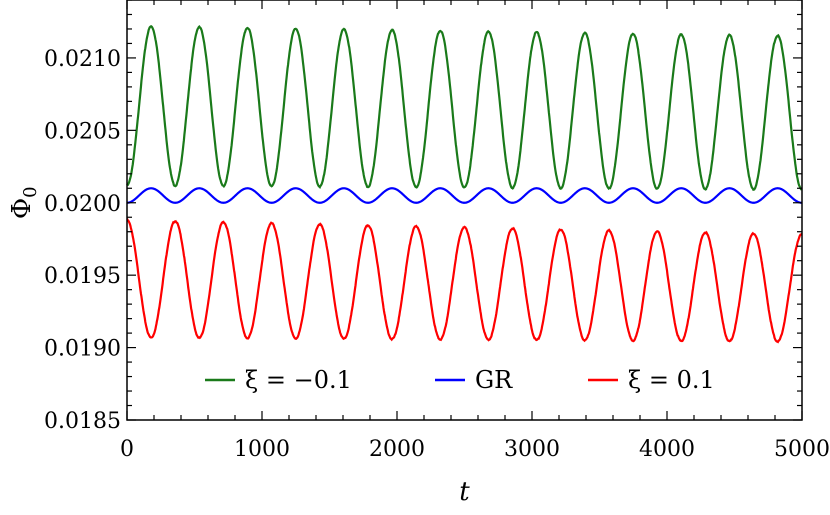  What do you see at coordinates (22, 208) in the screenshot?
I see `y-axis-label-symbol: Φ` at bounding box center [22, 208].